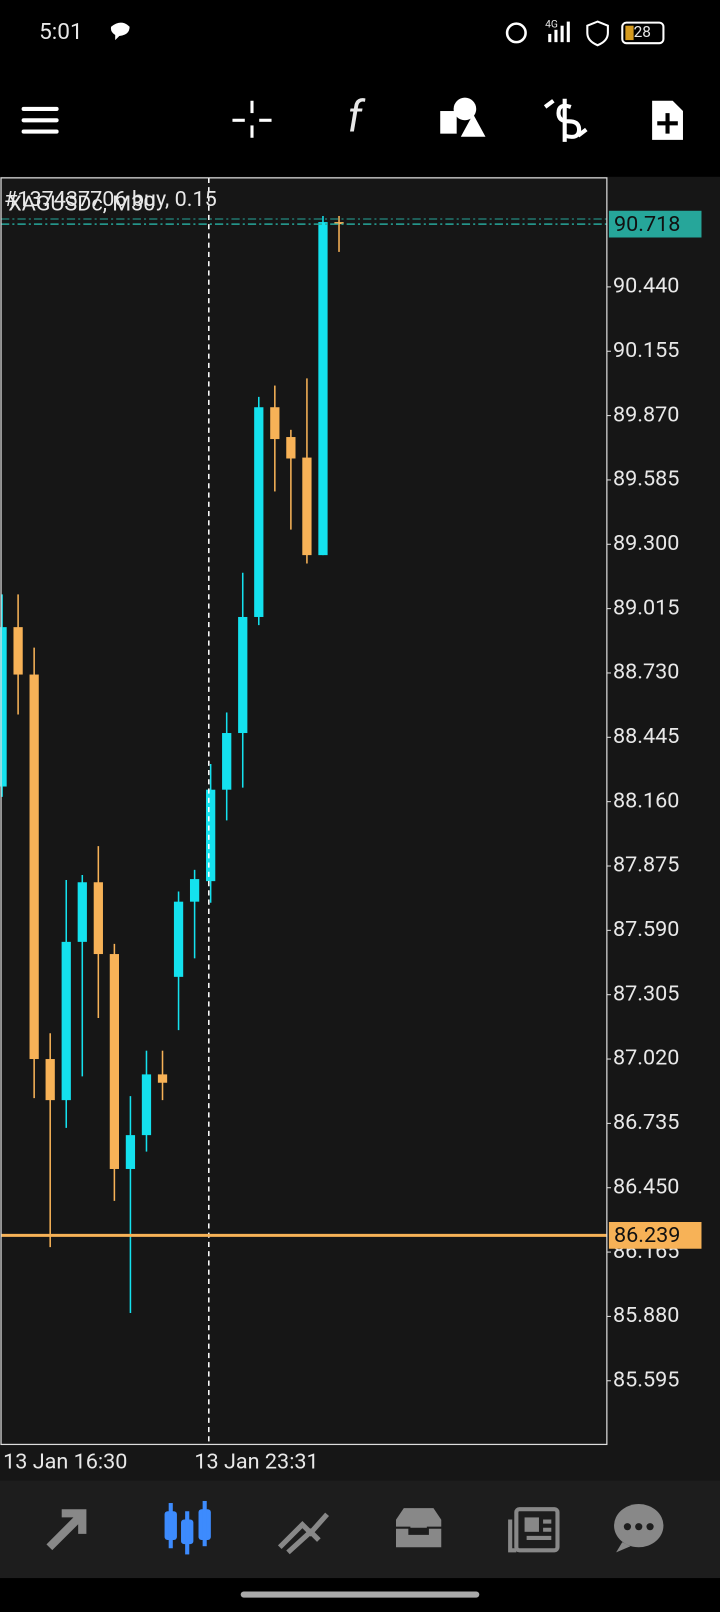  What do you see at coordinates (565, 120) in the screenshot?
I see `trade-button` at bounding box center [565, 120].